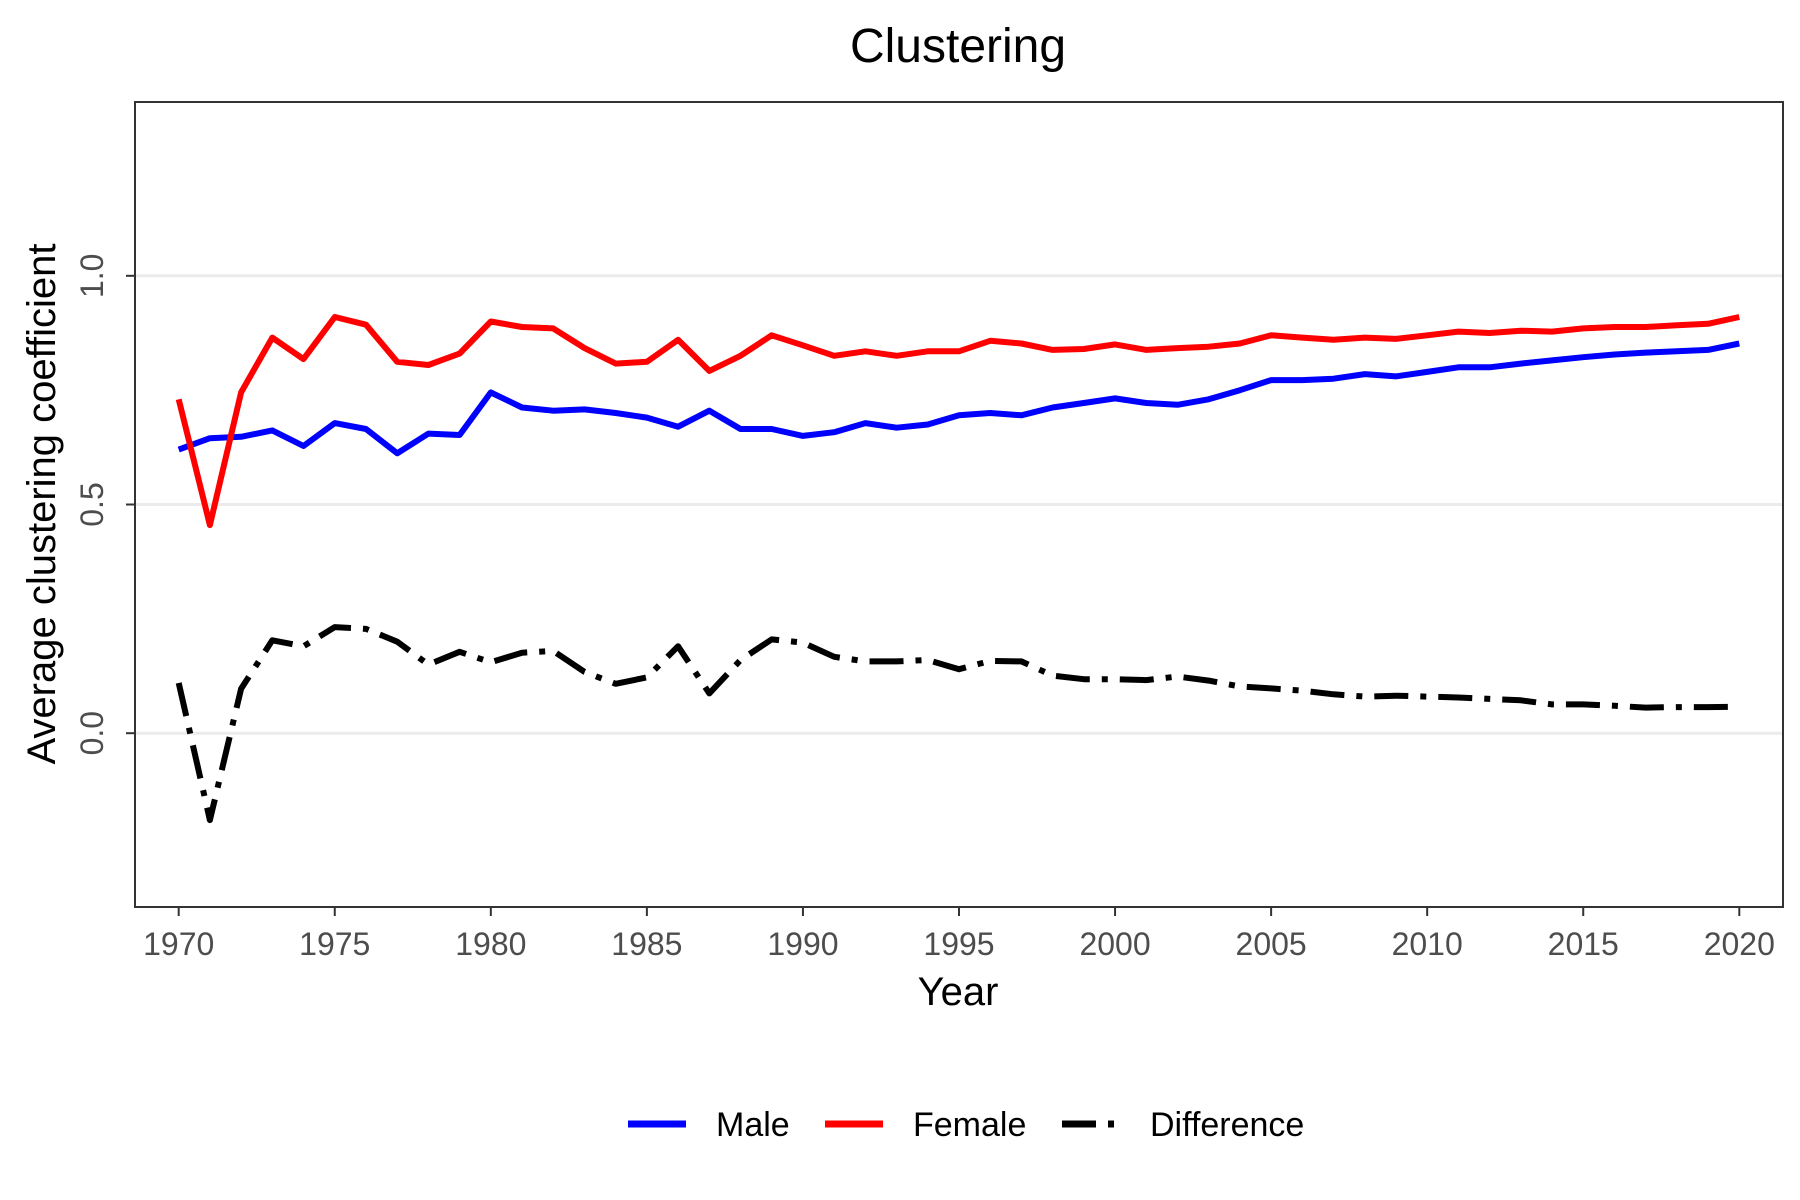 This screenshot has height=1200, width=1800. What do you see at coordinates (178, 944) in the screenshot?
I see `x-tick-label: 1970` at bounding box center [178, 944].